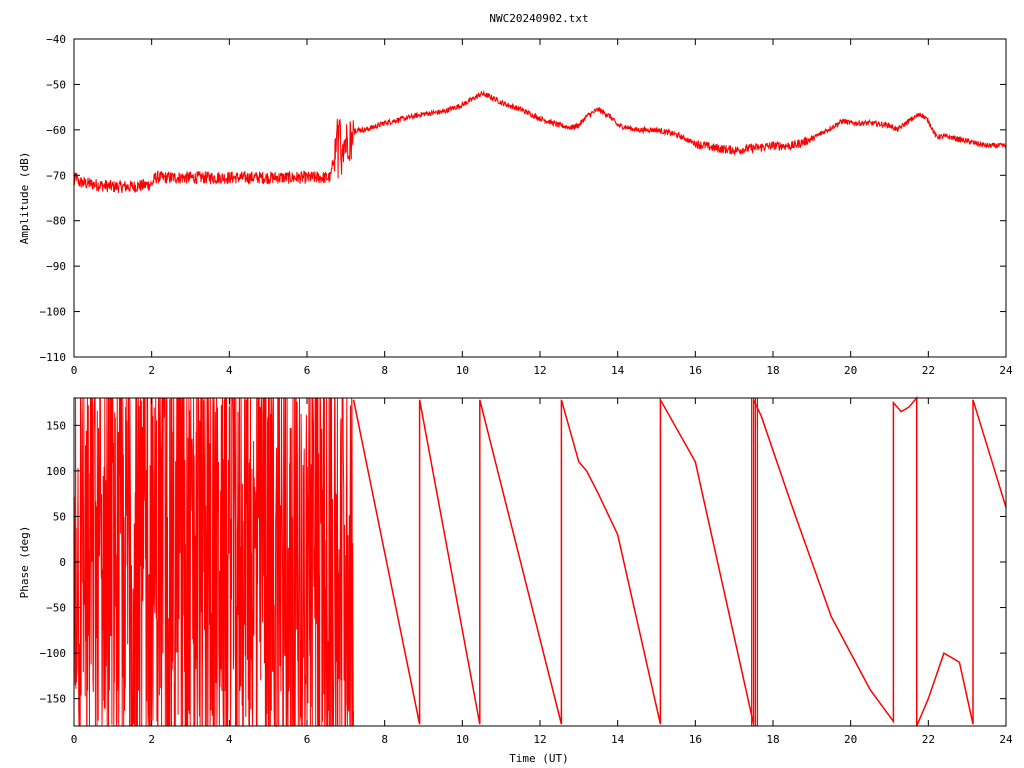 Image resolution: width=1024 pixels, height=768 pixels. Describe the element at coordinates (53, 312) in the screenshot. I see `amplitude-ytick-label: −100` at that location.